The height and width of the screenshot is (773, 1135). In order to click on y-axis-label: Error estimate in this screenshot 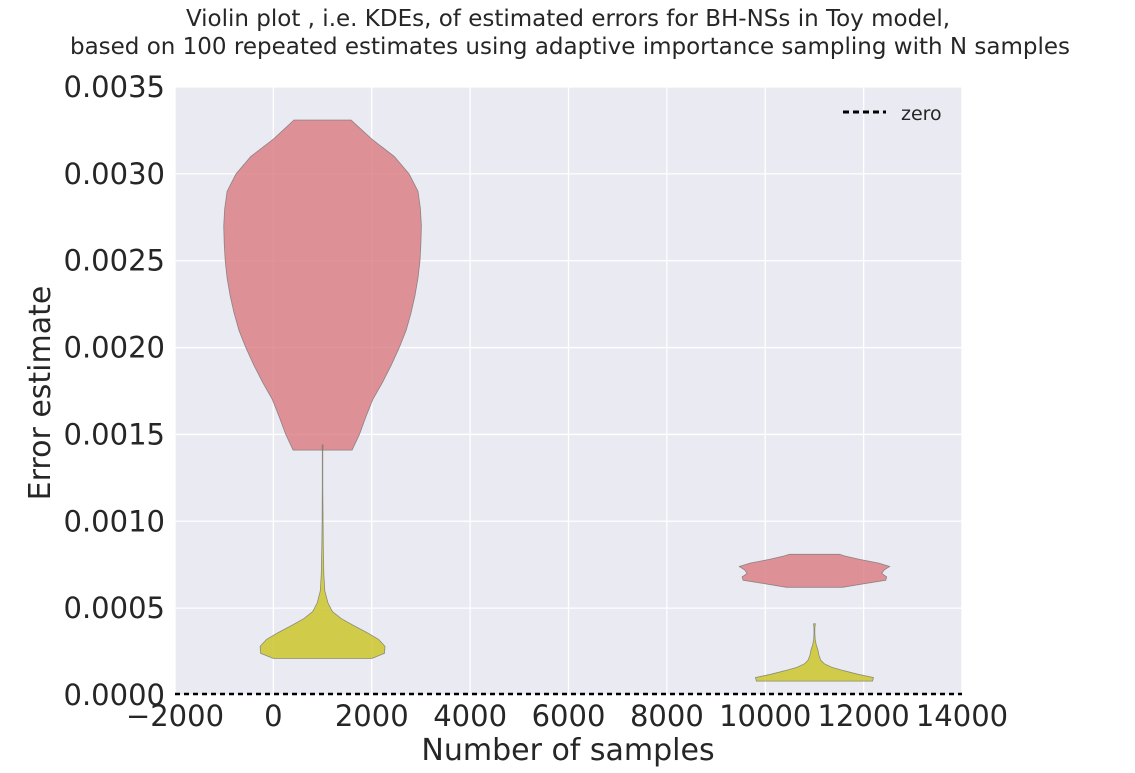, I will do `click(40, 393)`.